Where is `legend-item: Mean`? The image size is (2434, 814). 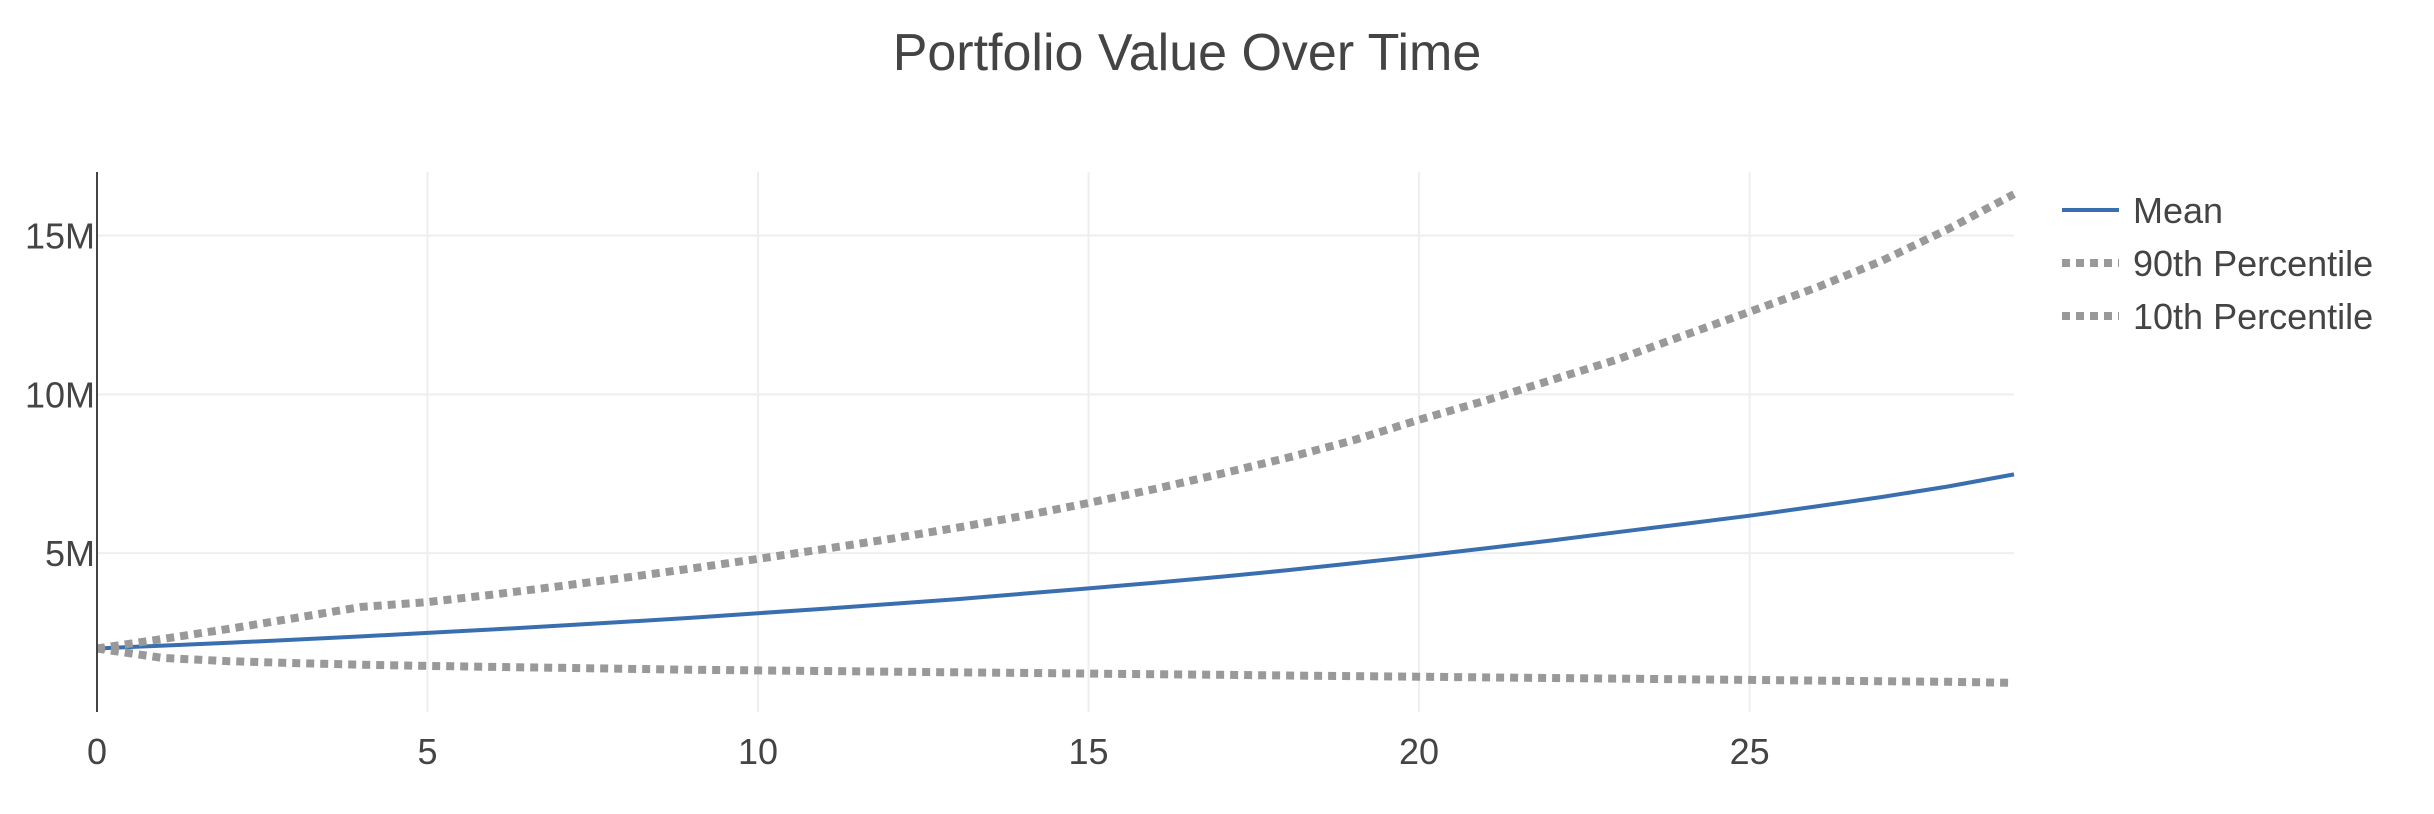 legend-item: Mean is located at coordinates (2142, 210).